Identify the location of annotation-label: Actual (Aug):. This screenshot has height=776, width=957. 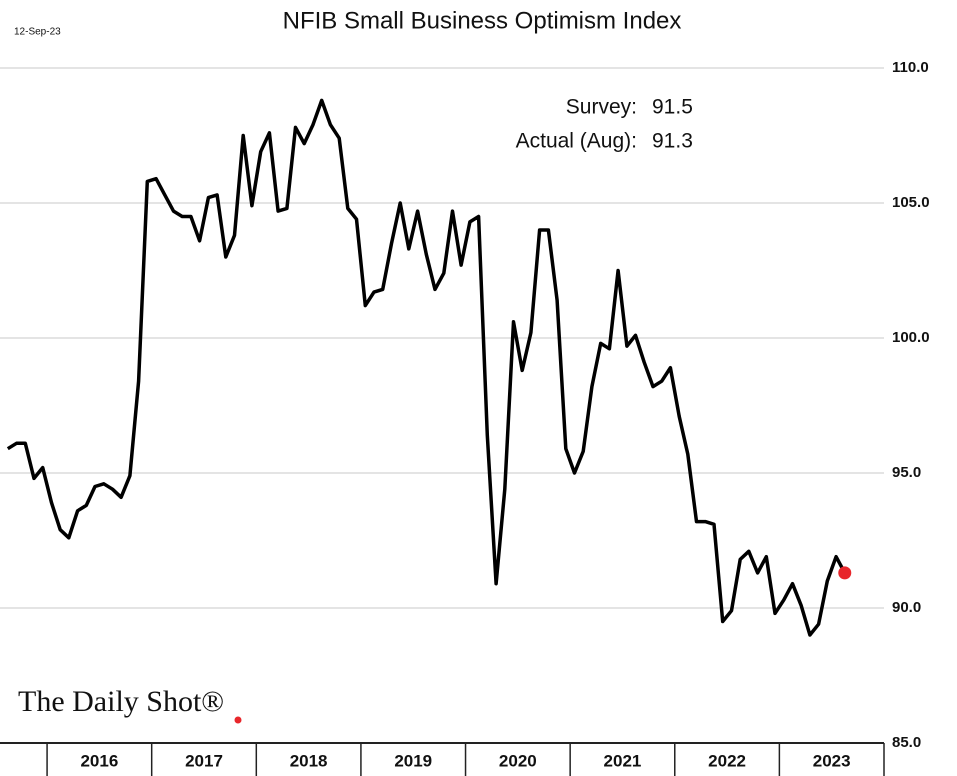
(576, 141).